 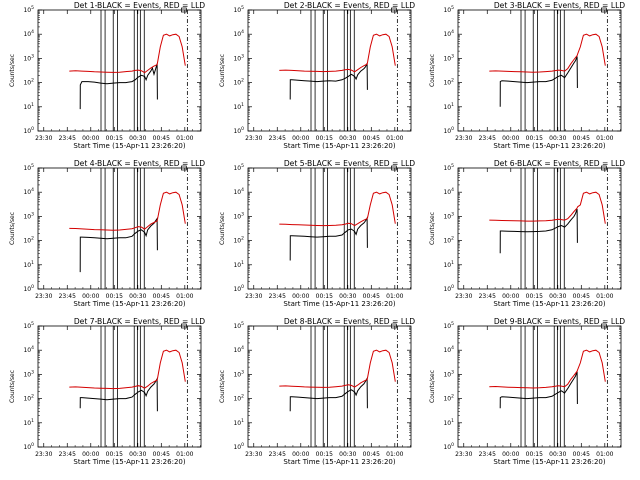 What do you see at coordinates (28, 240) in the screenshot?
I see `y-tick-label: 10²` at bounding box center [28, 240].